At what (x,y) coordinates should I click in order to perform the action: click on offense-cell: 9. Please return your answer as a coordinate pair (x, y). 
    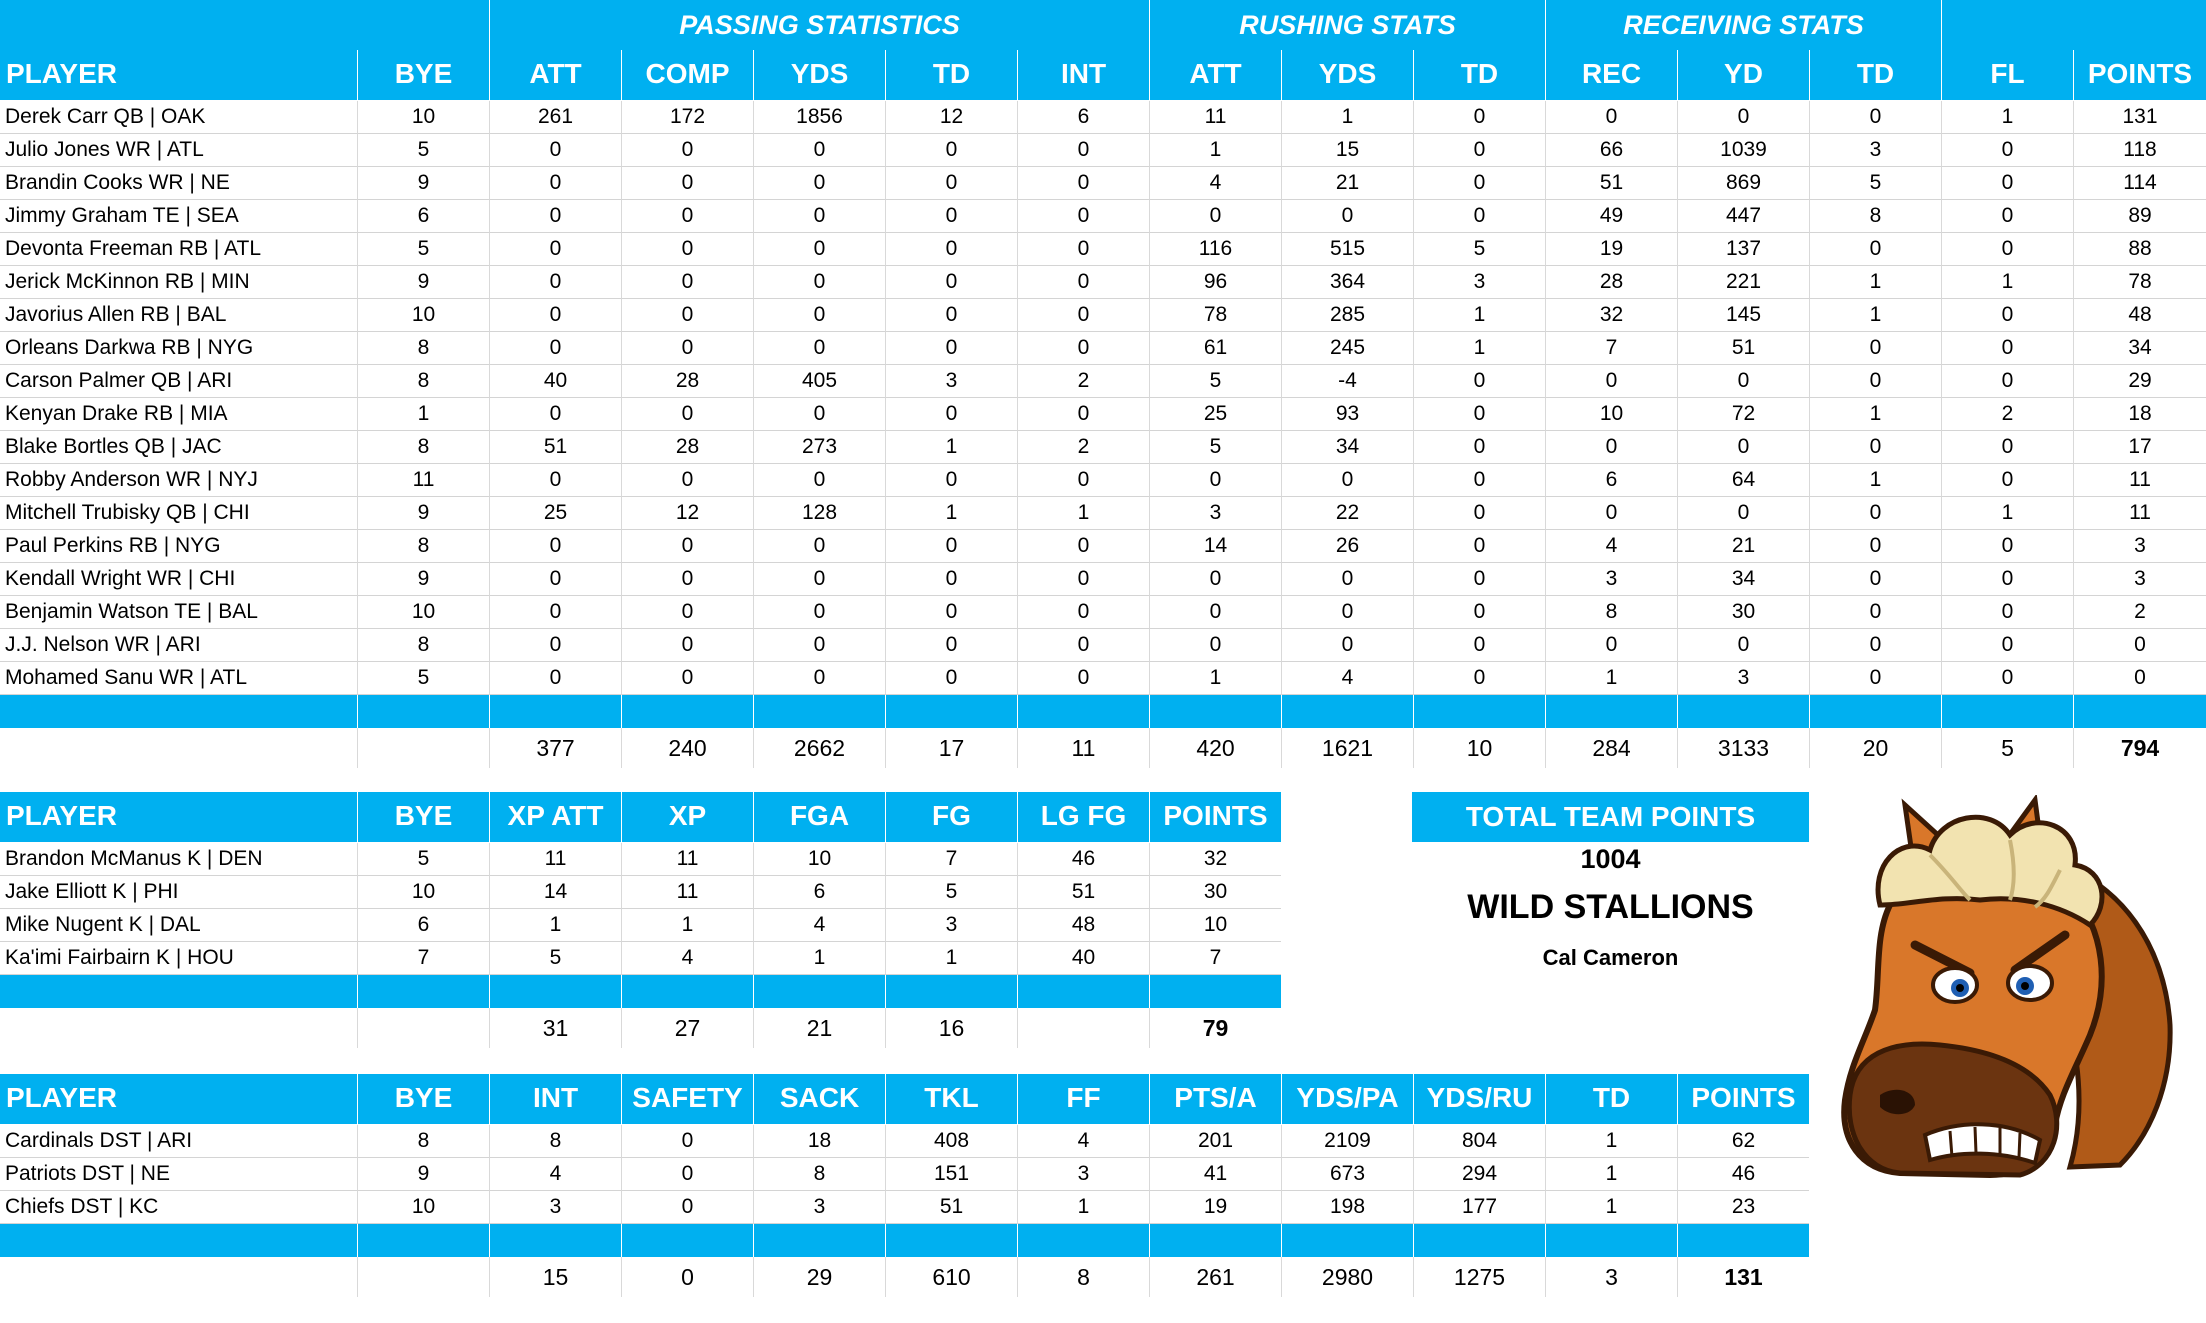
    Looking at the image, I should click on (423, 282).